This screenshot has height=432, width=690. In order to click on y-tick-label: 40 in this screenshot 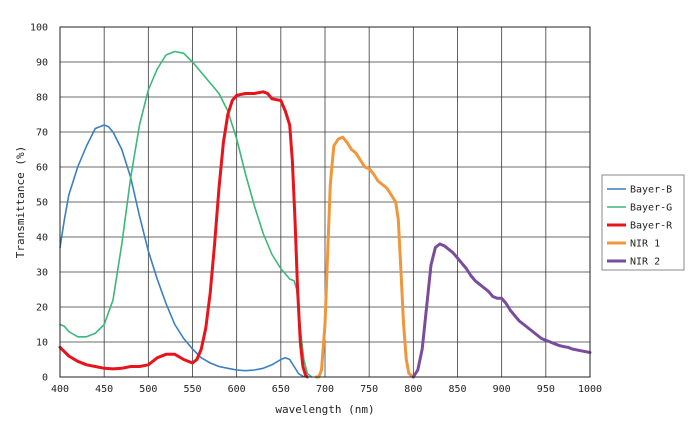, I will do `click(42, 238)`.